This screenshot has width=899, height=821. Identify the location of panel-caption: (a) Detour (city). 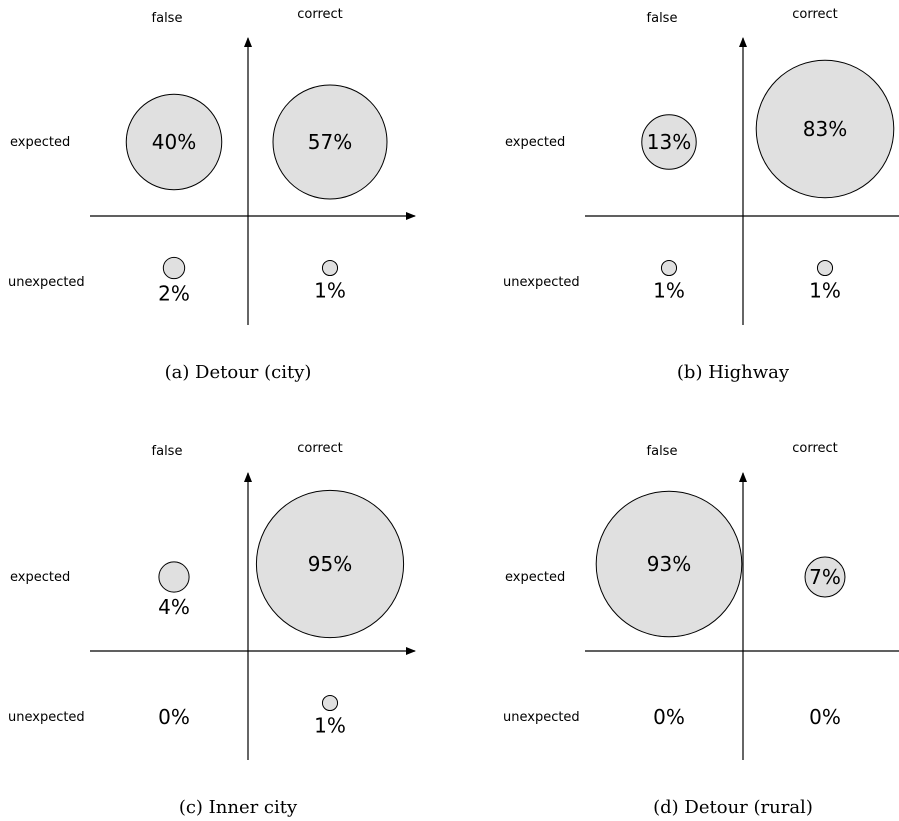
(238, 372).